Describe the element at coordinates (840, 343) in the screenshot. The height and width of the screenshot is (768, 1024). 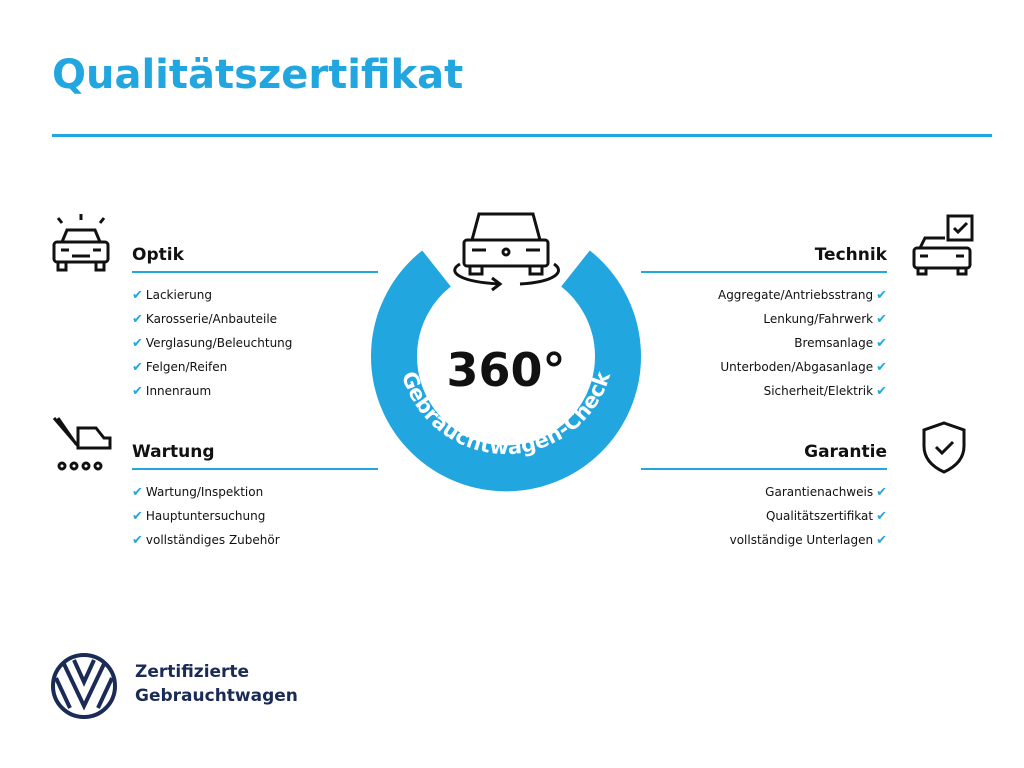
I see `list-item: Bremsanlage ✔` at that location.